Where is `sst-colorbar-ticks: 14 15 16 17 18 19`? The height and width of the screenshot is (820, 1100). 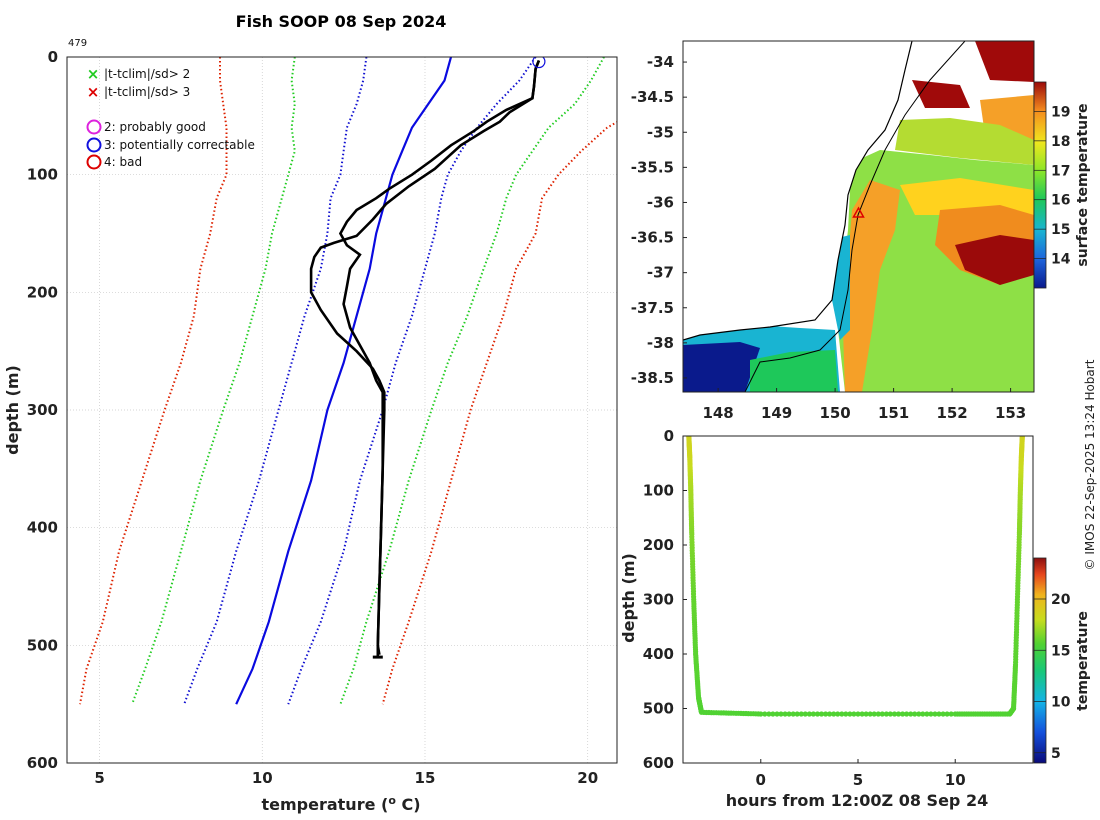
sst-colorbar-ticks: 14 15 16 17 18 19 is located at coordinates (1052, 186).